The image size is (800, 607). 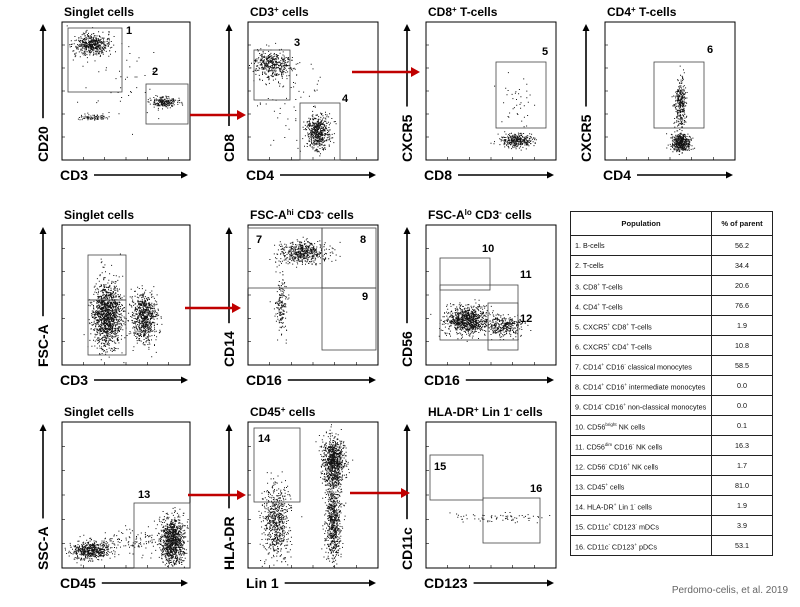 I want to click on gate-label: 8, so click(x=363, y=240).